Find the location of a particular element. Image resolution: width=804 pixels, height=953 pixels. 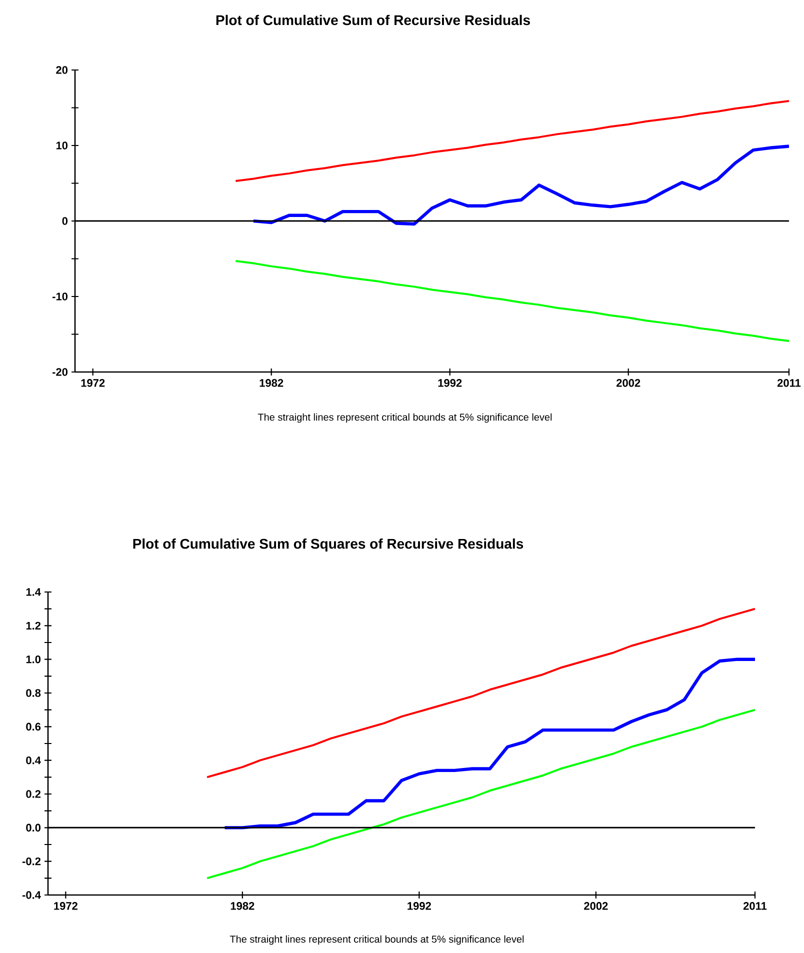

y-tick-label: 1.4 is located at coordinates (33, 592).